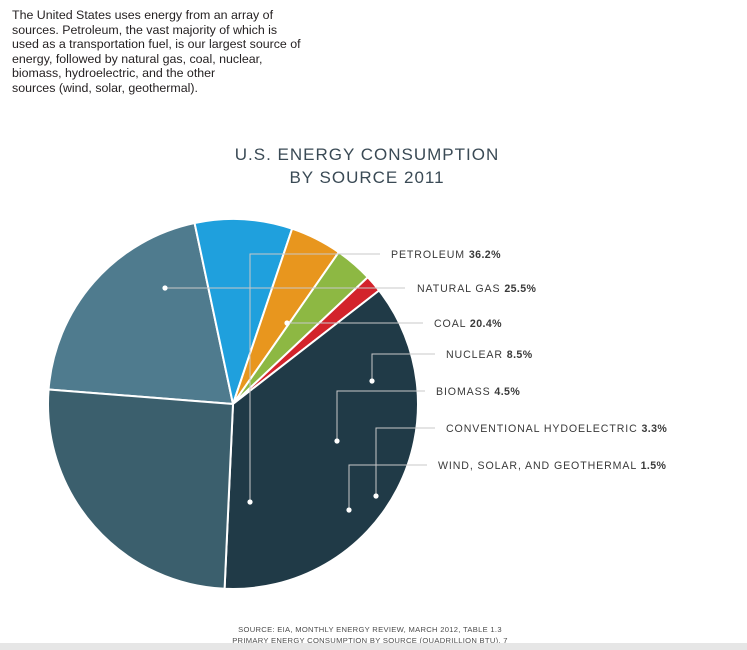 The height and width of the screenshot is (650, 747). What do you see at coordinates (287, 323) in the screenshot?
I see `leader-dot-coal` at bounding box center [287, 323].